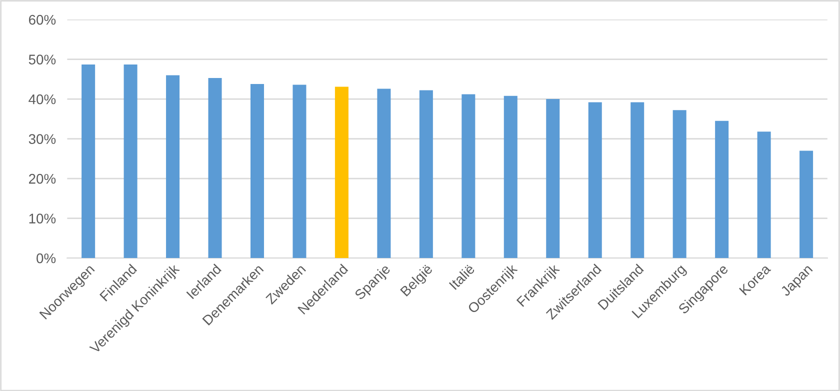 The width and height of the screenshot is (840, 391). I want to click on y-tick-label: 50%, so click(42, 59).